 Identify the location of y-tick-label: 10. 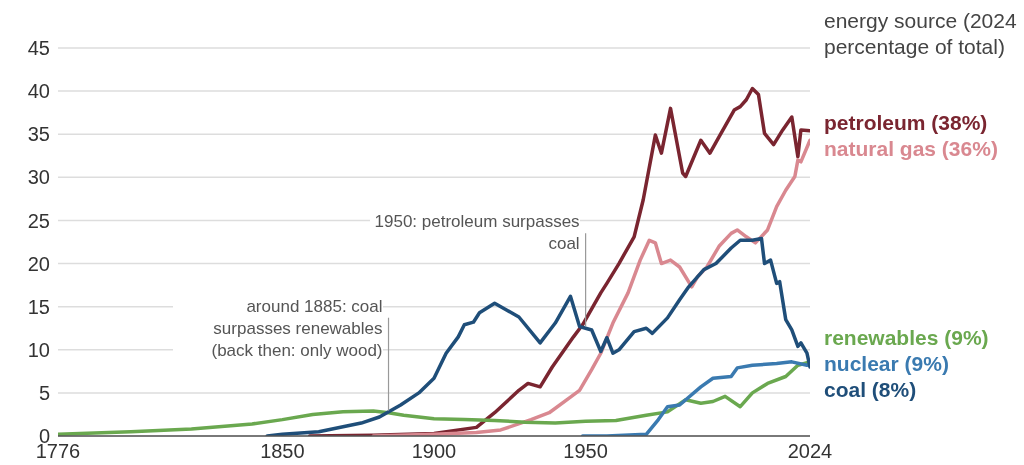
(38, 349).